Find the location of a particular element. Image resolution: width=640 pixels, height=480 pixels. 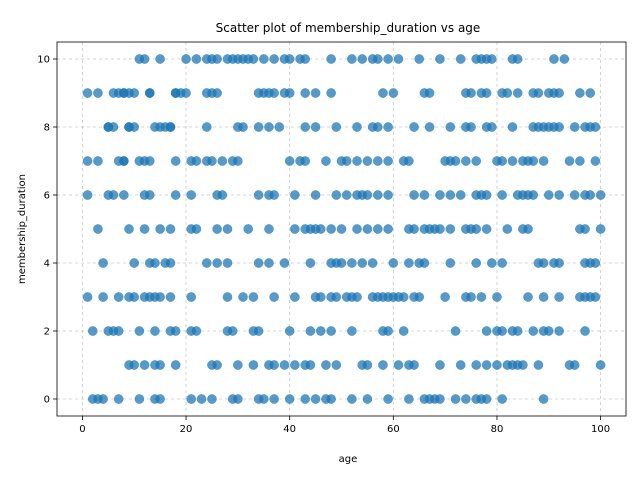

x-tick-label: 20 is located at coordinates (186, 429).